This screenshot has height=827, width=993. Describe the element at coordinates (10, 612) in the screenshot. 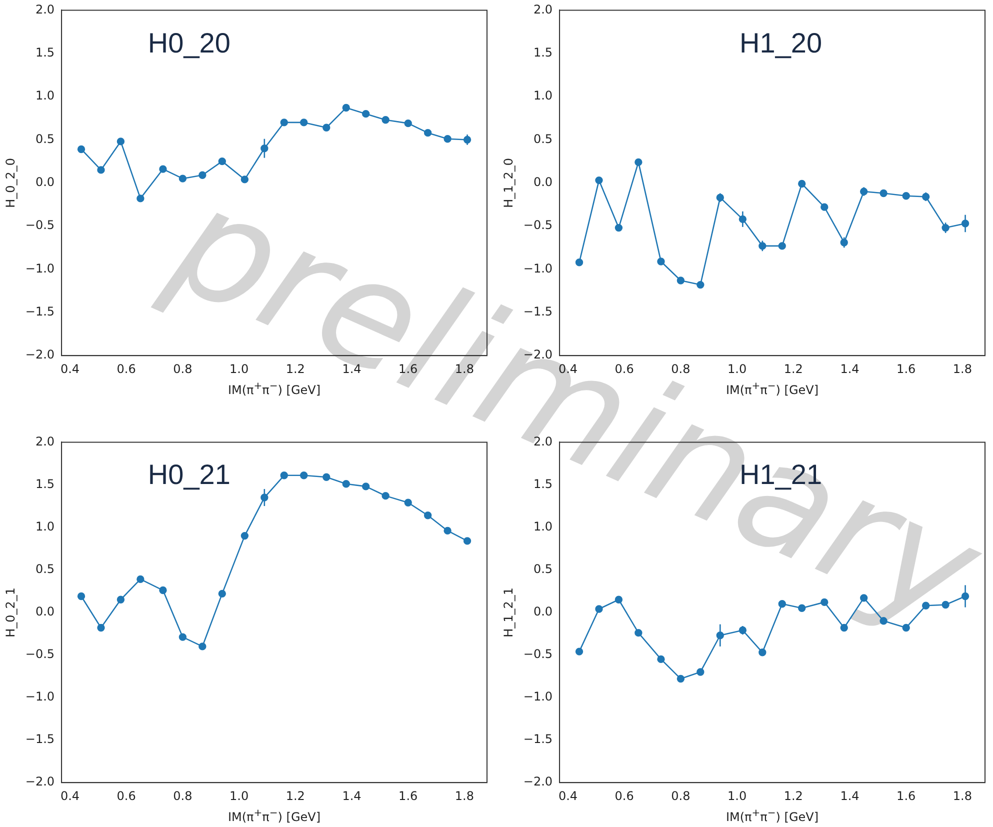

I see `y-axis-title: H_0_2_1` at that location.